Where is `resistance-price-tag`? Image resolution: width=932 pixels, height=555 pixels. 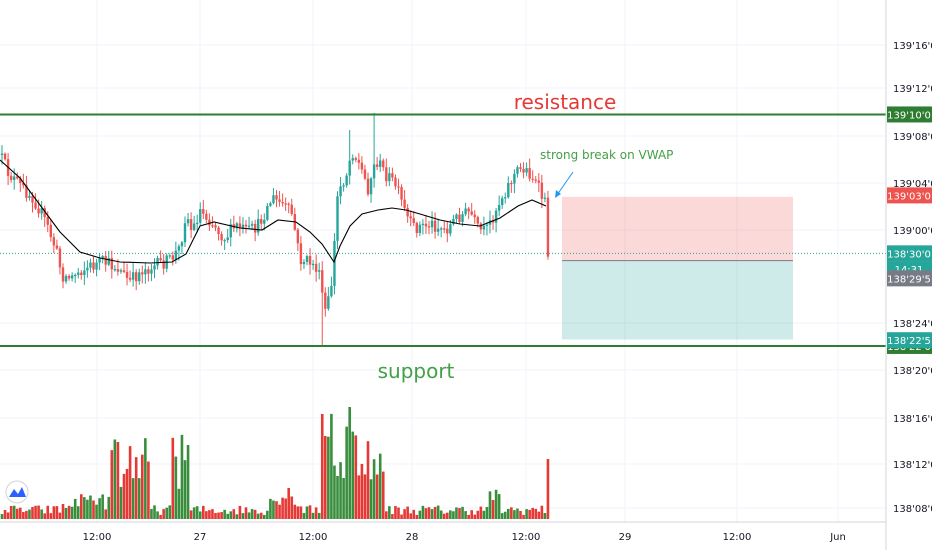 resistance-price-tag is located at coordinates (909, 114).